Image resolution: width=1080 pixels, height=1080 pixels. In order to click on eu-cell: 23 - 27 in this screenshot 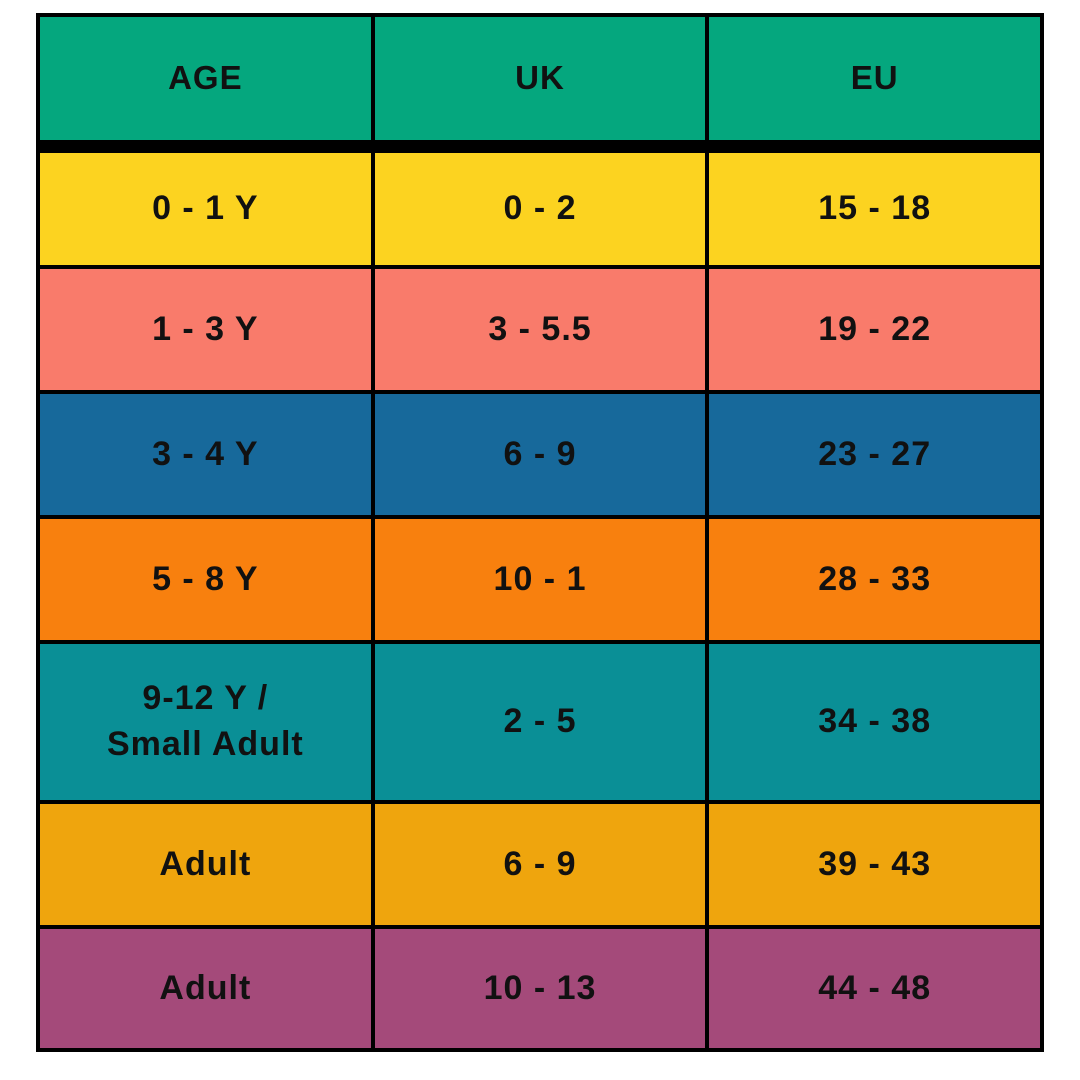, I will do `click(872, 454)`.